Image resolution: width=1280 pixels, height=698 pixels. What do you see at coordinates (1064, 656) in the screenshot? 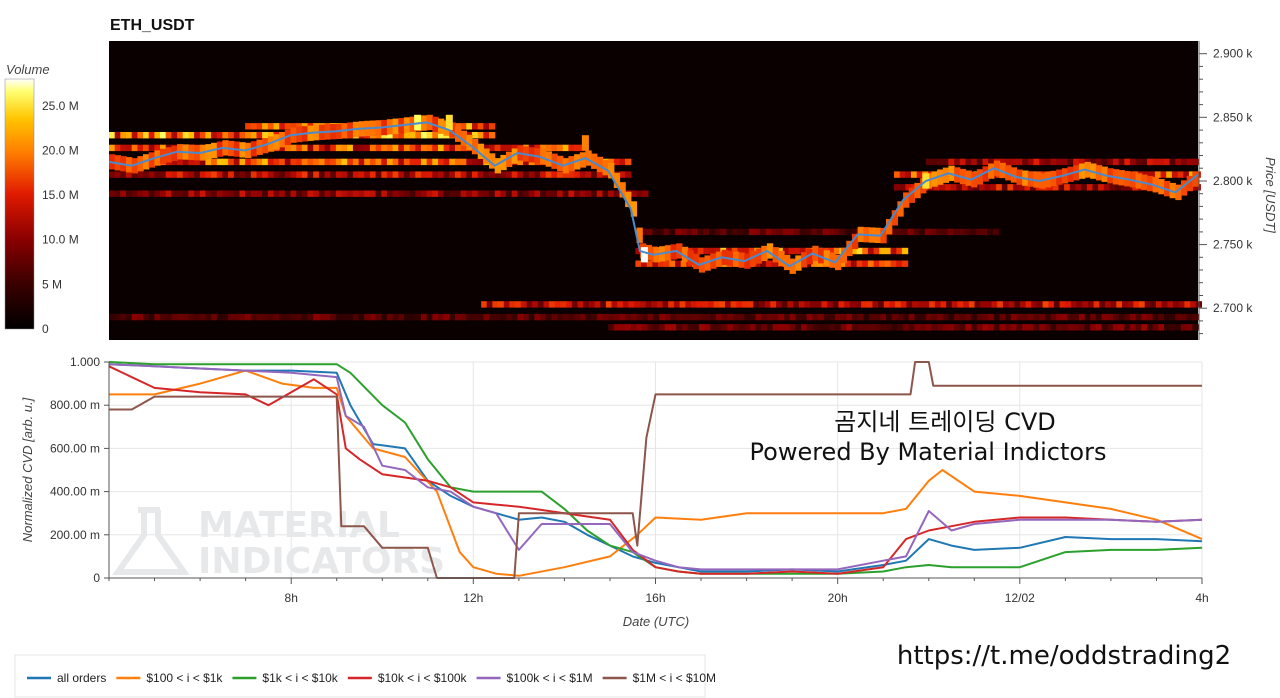
I see `telegram-link: https://t.me/oddstrading2` at bounding box center [1064, 656].